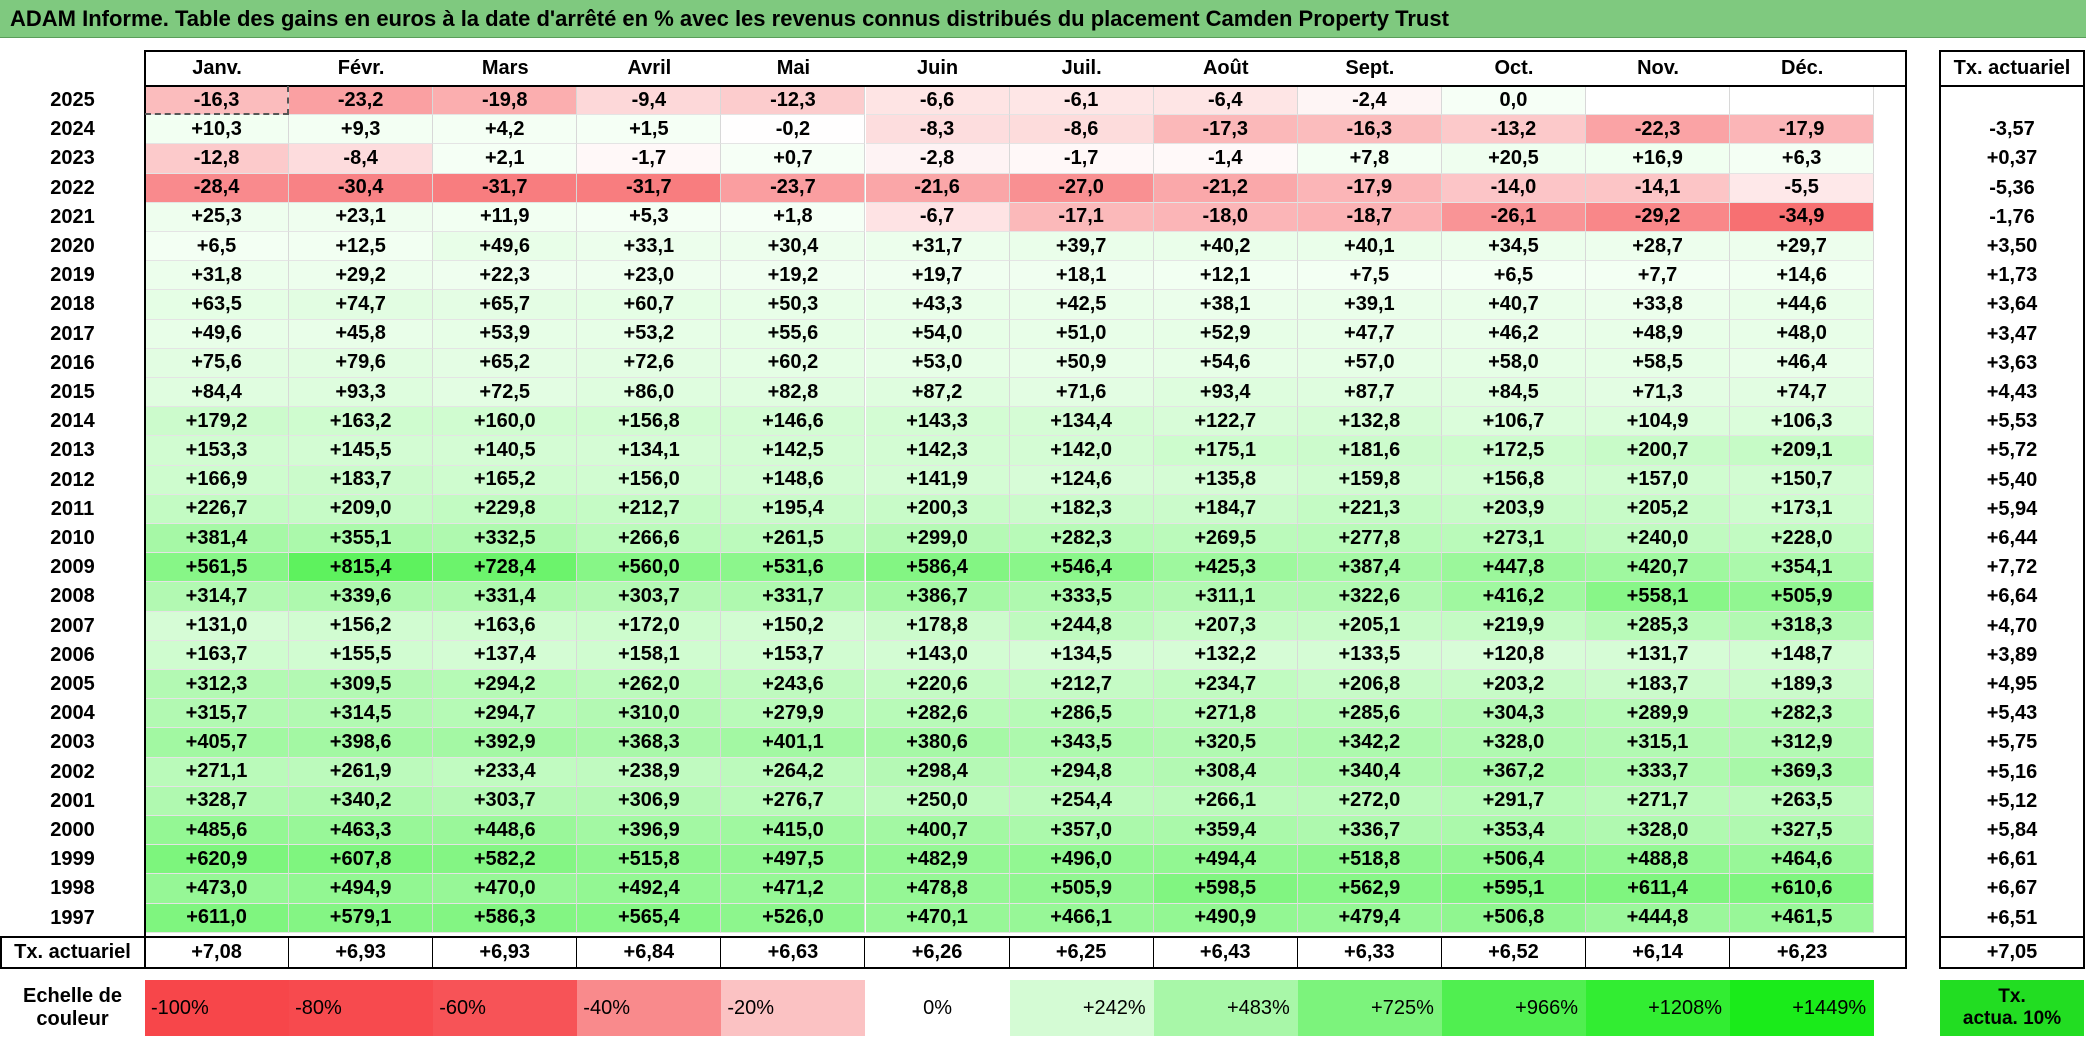 The height and width of the screenshot is (1037, 2086). What do you see at coordinates (649, 714) in the screenshot?
I see `table-cell: +310,0` at bounding box center [649, 714].